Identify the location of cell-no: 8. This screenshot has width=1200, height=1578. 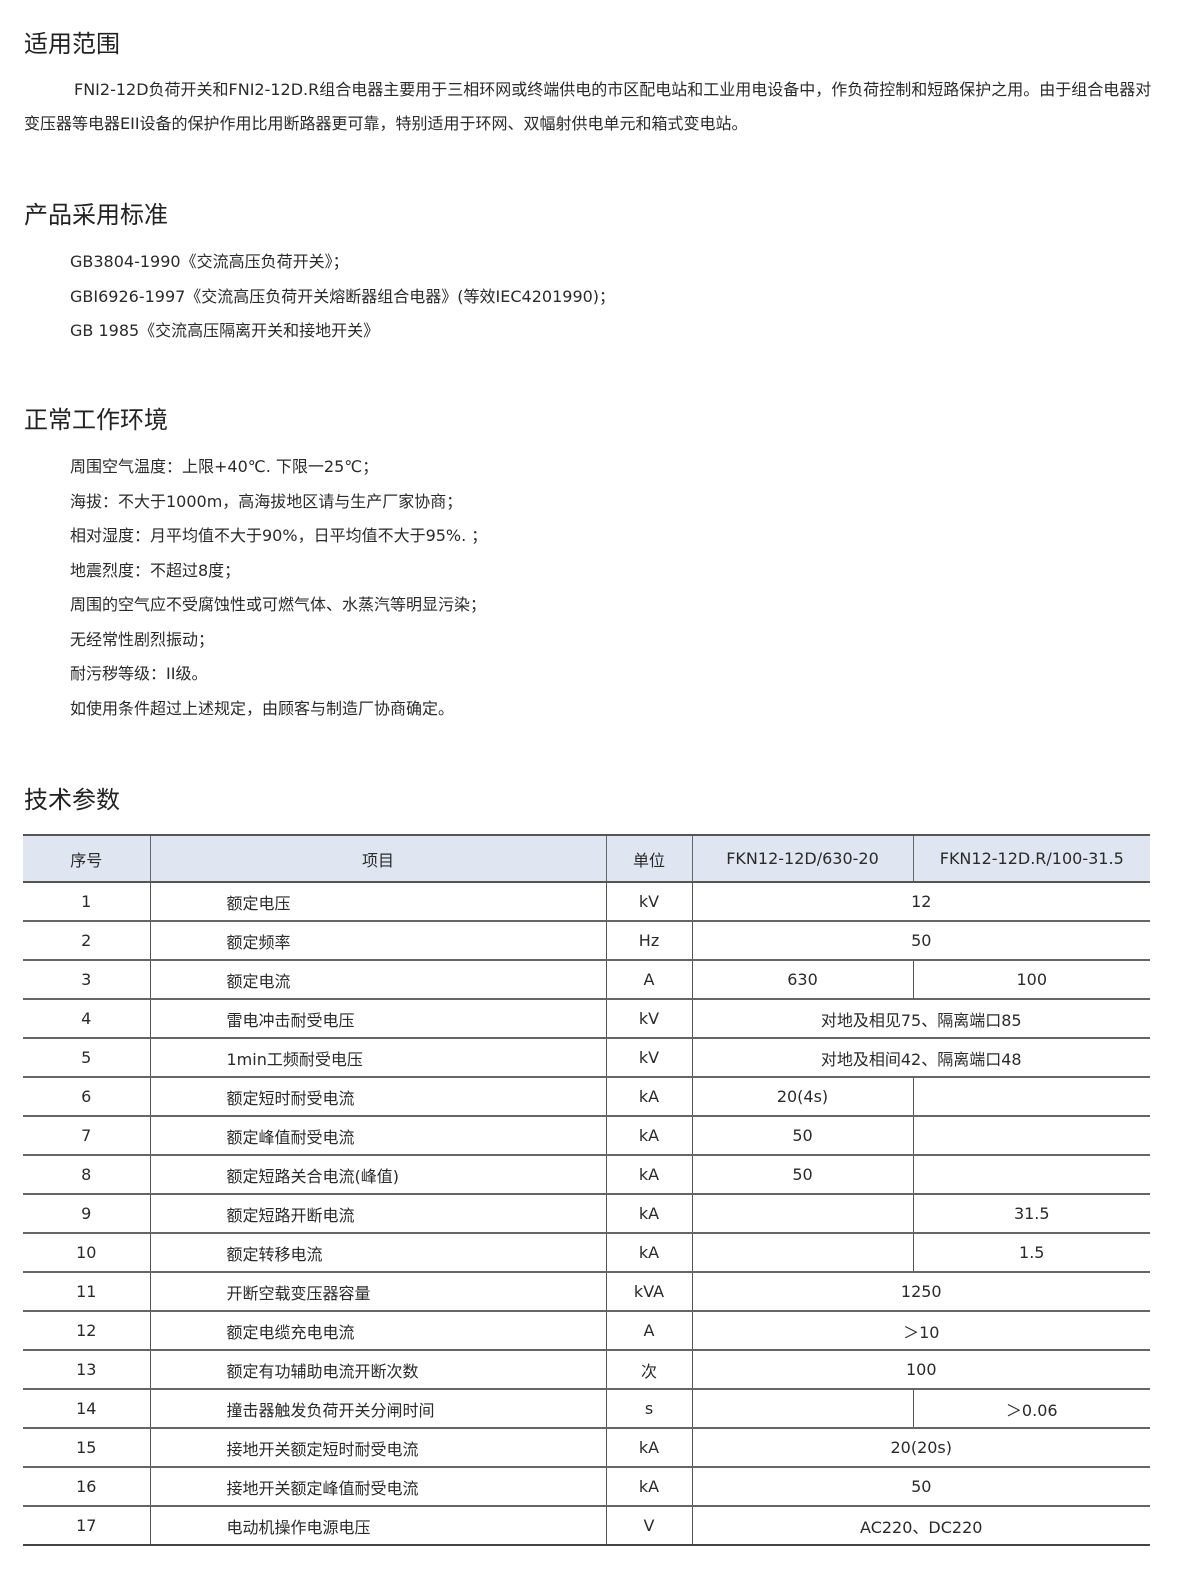
(86, 1175).